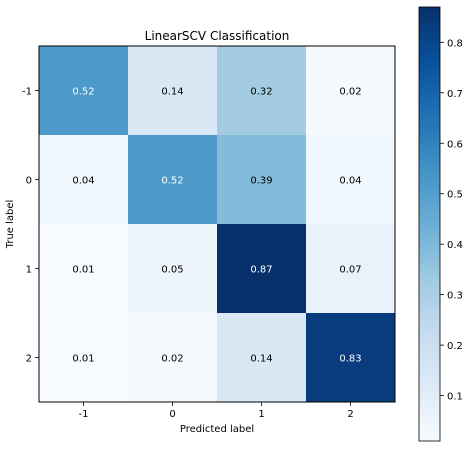 The height and width of the screenshot is (449, 469). I want to click on y-tick-label: 2, so click(29, 359).